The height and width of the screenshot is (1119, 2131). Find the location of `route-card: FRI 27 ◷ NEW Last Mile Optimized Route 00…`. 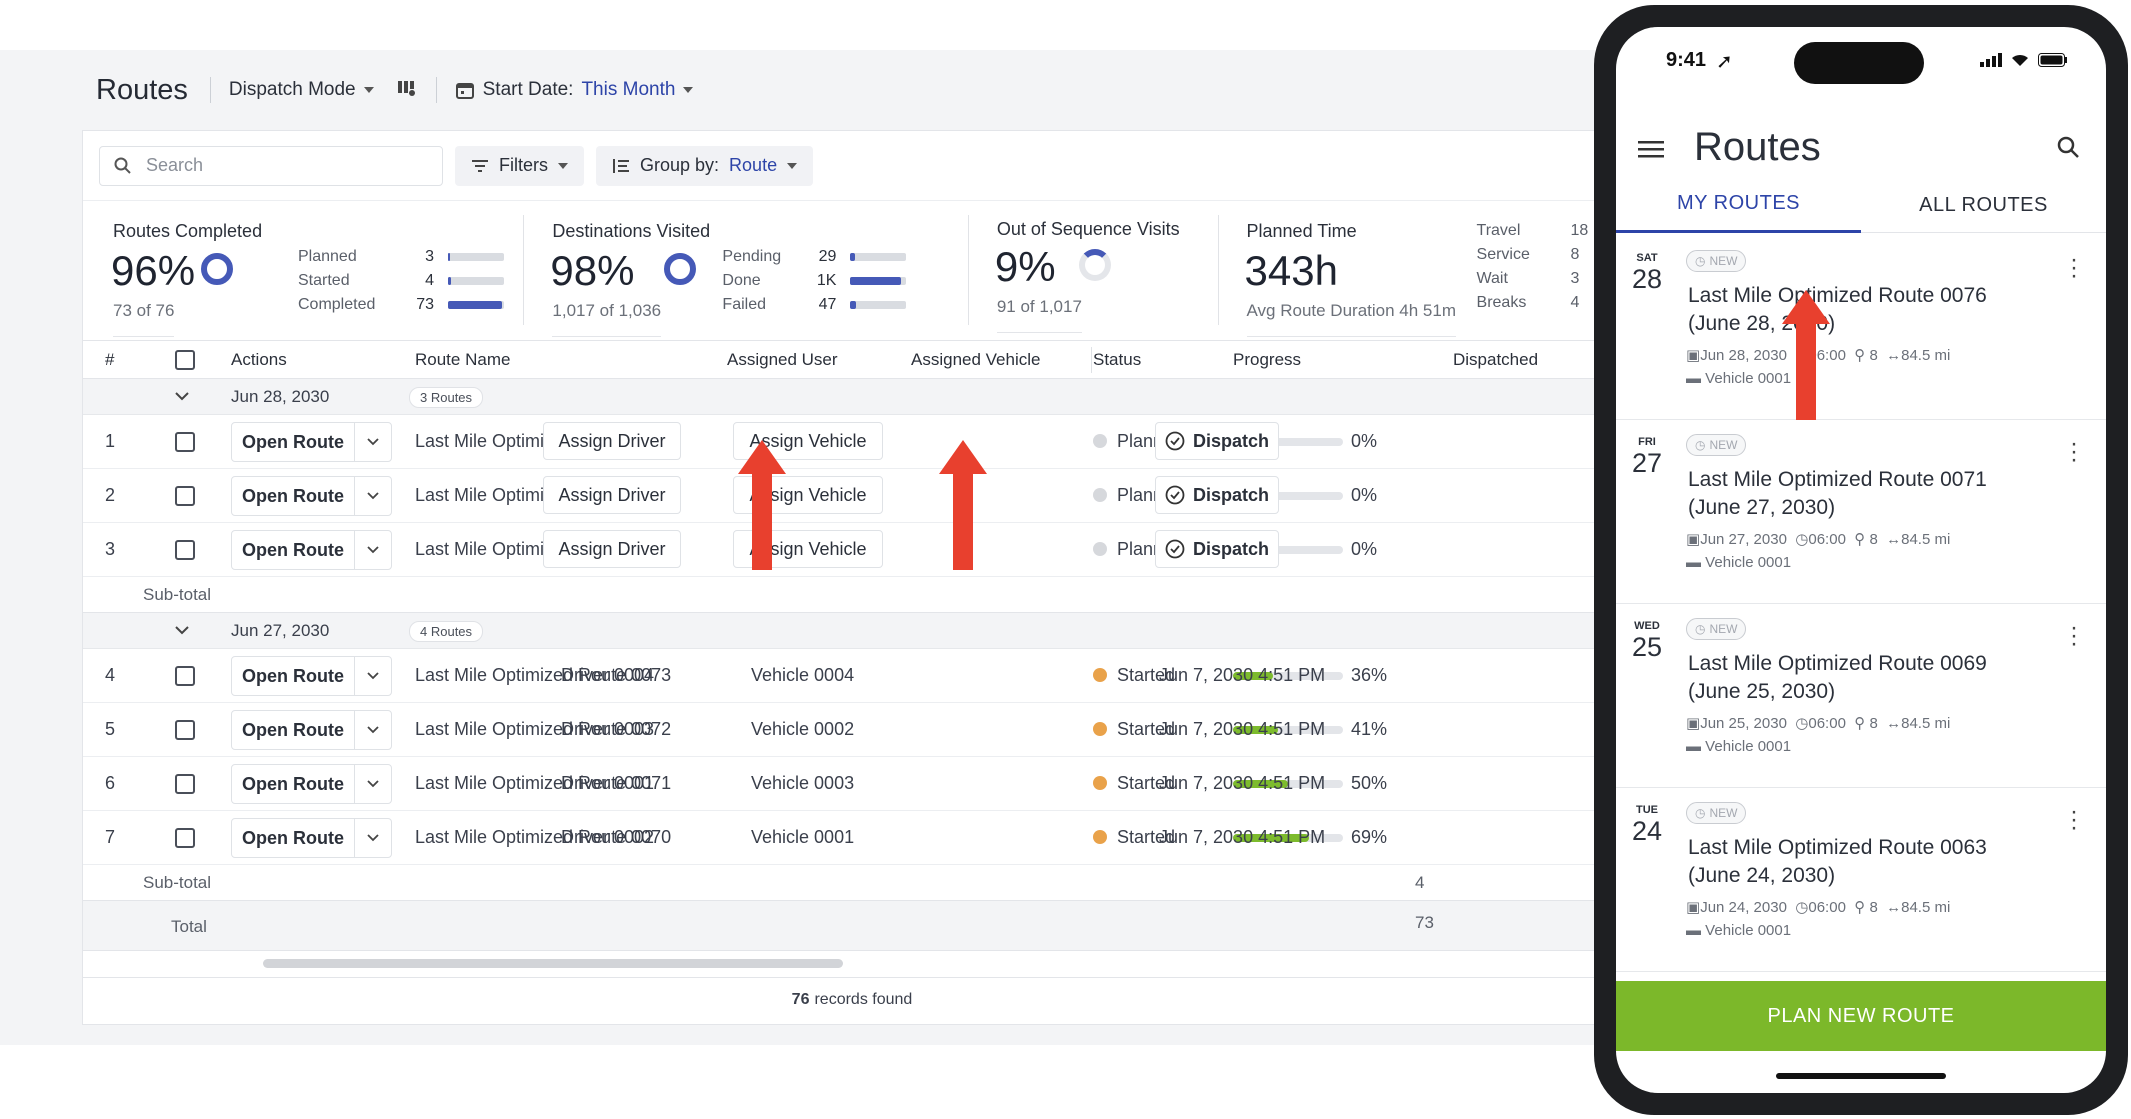

route-card: FRI 27 ◷ NEW Last Mile Optimized Route 00… is located at coordinates (1861, 511).